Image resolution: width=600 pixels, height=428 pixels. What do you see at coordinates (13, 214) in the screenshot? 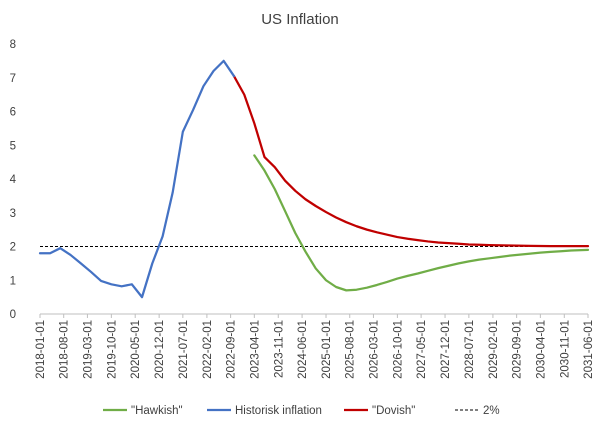
I see `y-tick-label: 3` at bounding box center [13, 214].